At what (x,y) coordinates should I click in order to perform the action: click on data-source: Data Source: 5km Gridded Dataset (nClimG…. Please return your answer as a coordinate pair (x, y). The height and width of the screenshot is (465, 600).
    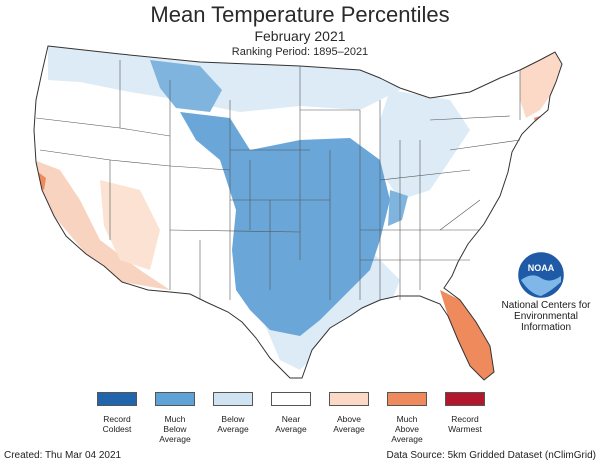
    Looking at the image, I should click on (491, 455).